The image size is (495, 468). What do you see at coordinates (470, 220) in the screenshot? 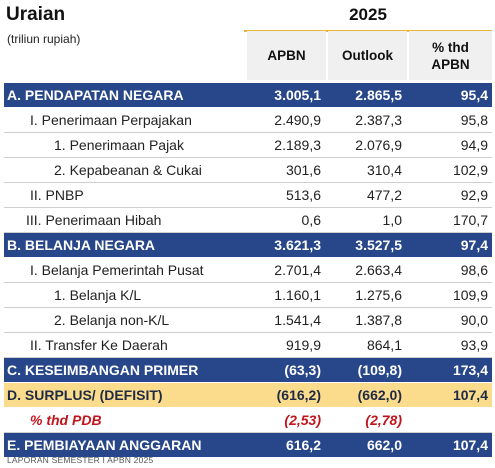
I see `cell-pct: 170,7` at bounding box center [470, 220].